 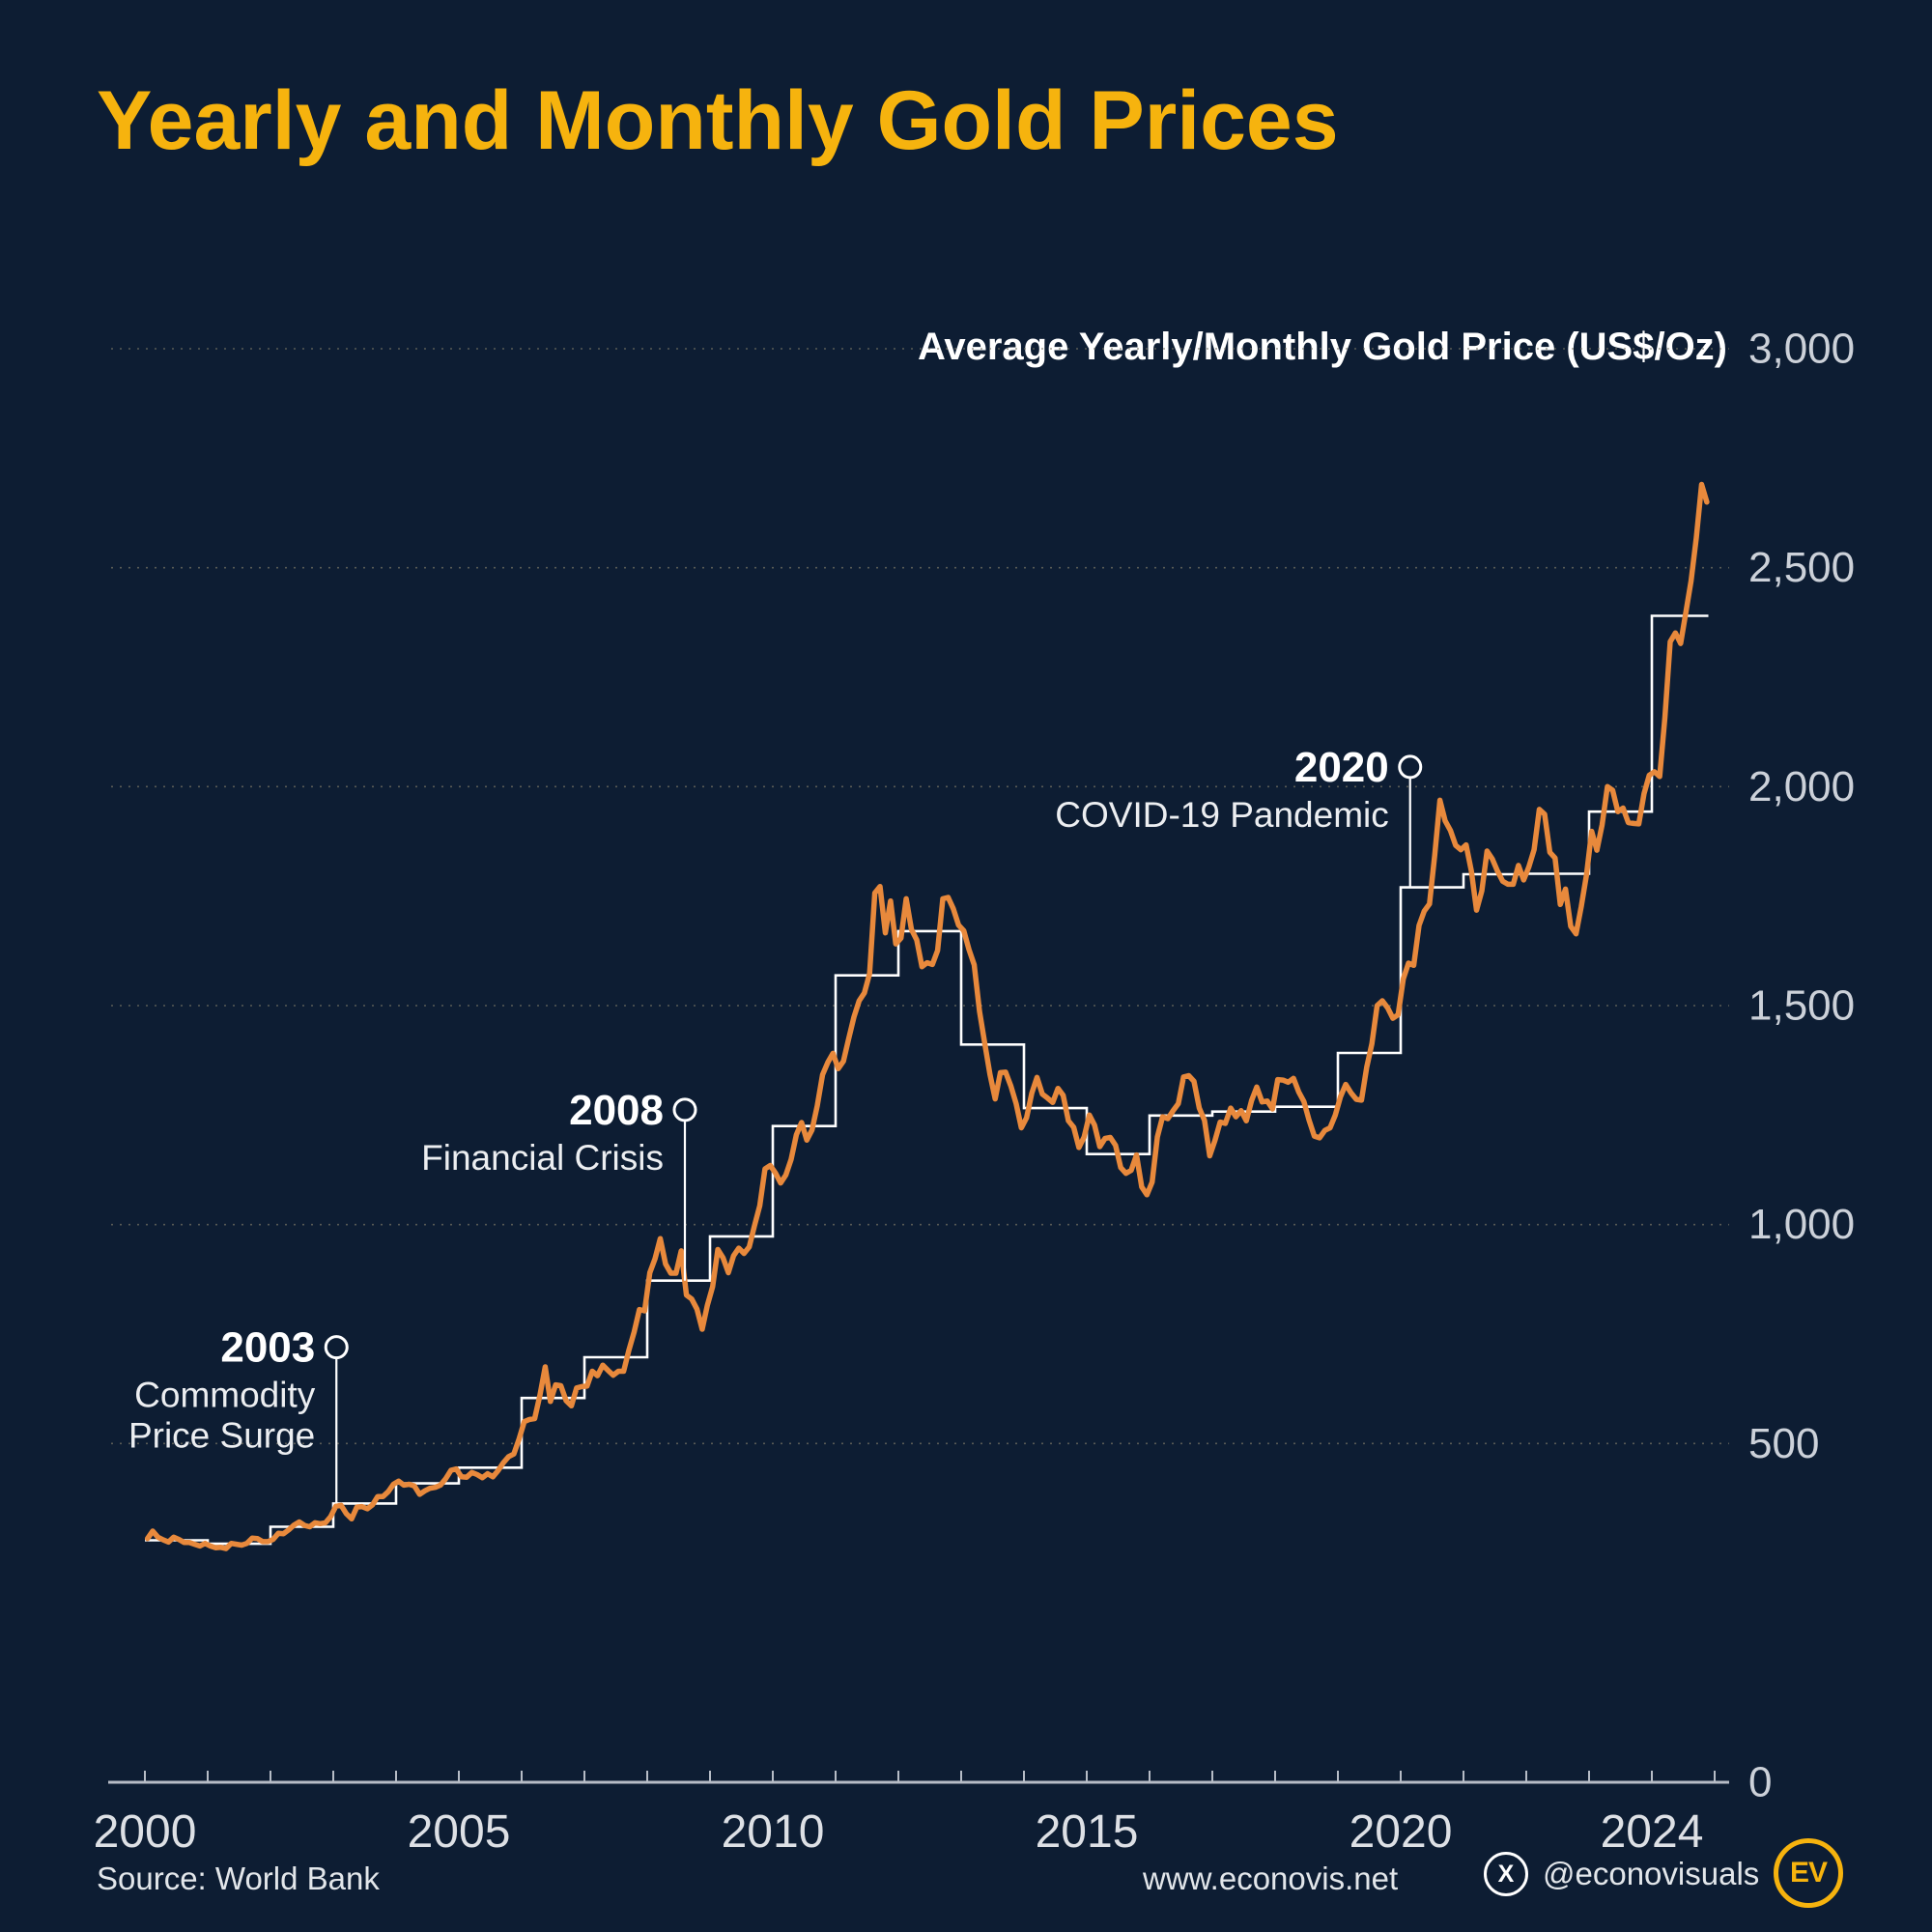 I want to click on annotation-year: 2020, so click(x=1341, y=767).